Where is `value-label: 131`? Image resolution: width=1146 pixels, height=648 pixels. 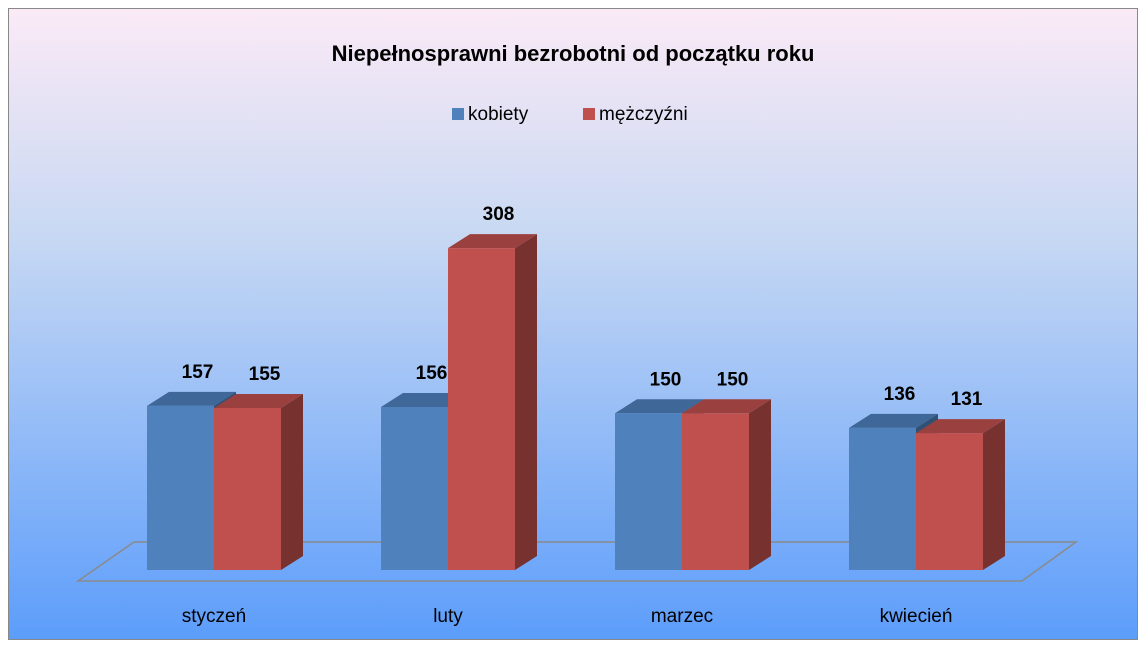 value-label: 131 is located at coordinates (967, 399).